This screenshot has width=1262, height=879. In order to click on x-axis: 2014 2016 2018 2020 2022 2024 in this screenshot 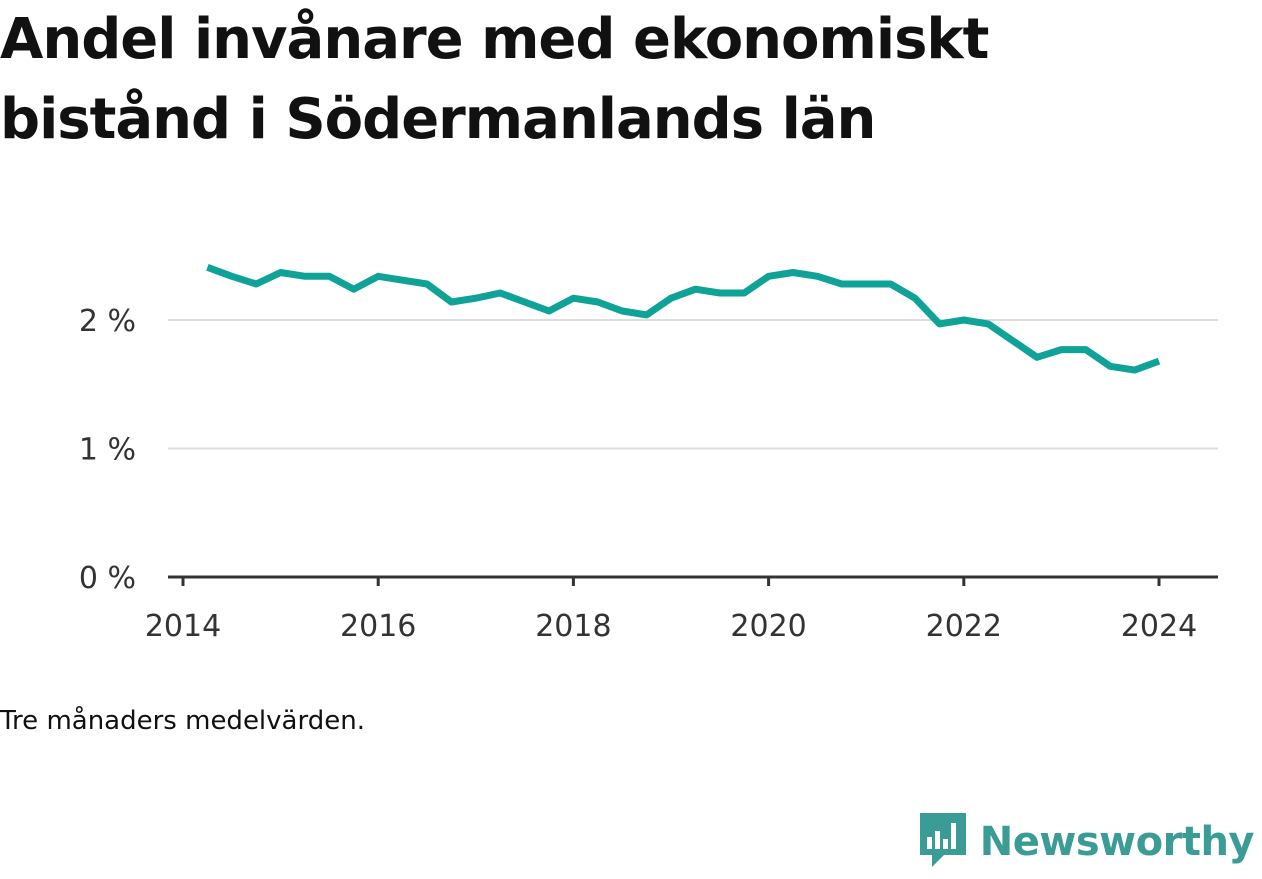, I will do `click(681, 609)`.